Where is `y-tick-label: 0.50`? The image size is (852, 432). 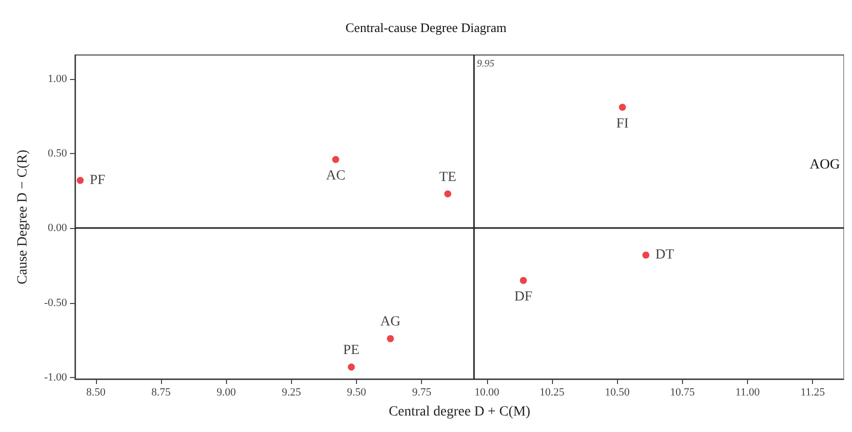
y-tick-label: 0.50 is located at coordinates (58, 154).